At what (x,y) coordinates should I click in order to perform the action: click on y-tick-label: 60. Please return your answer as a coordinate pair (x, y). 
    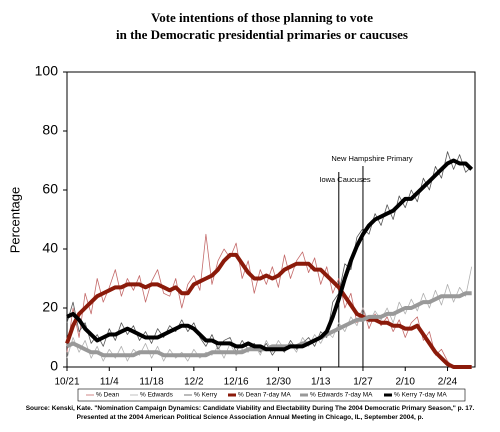
    Looking at the image, I should click on (50, 189).